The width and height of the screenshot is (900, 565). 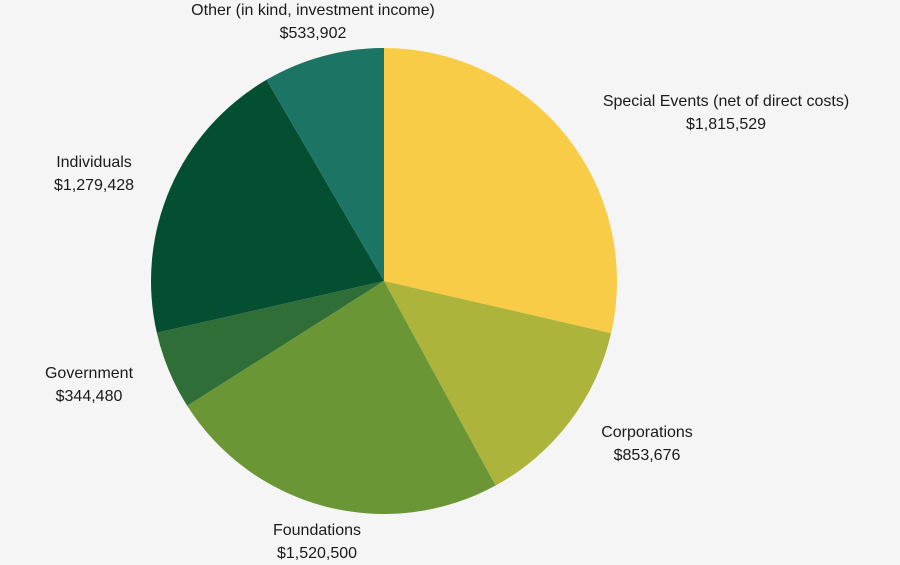 I want to click on slice-value: $853,676, so click(x=647, y=455).